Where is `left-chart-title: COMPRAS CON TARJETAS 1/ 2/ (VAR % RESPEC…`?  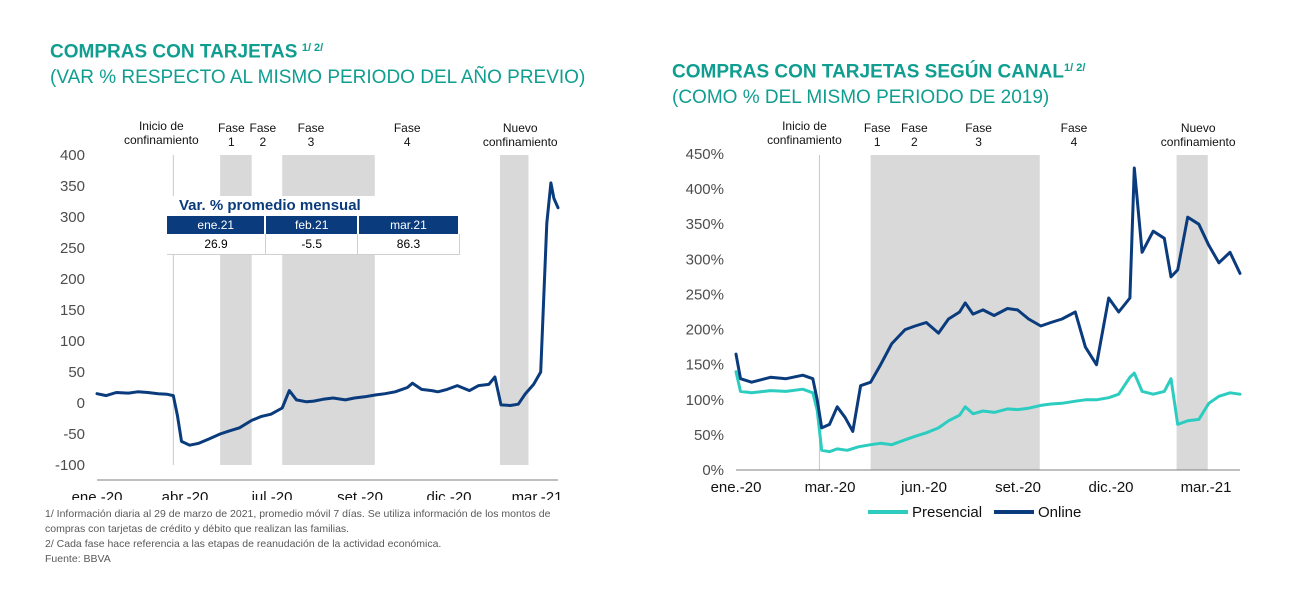 left-chart-title: COMPRAS CON TARJETAS 1/ 2/ (VAR % RESPEC… is located at coordinates (330, 63).